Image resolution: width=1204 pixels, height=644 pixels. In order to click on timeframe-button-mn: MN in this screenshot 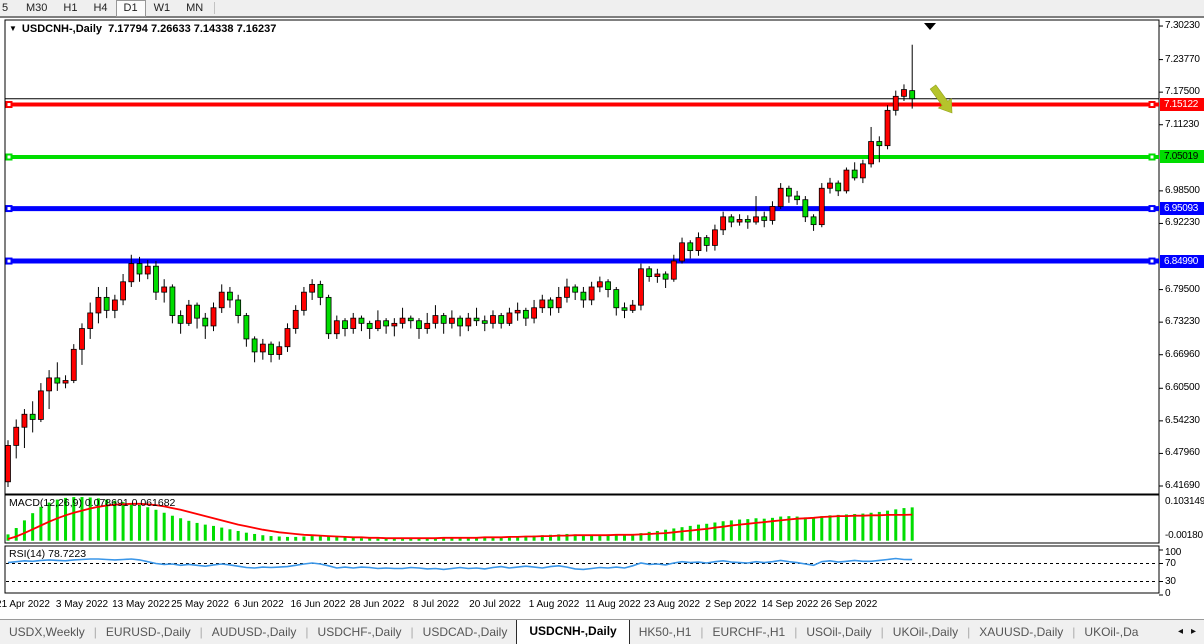, I will do `click(195, 7)`.